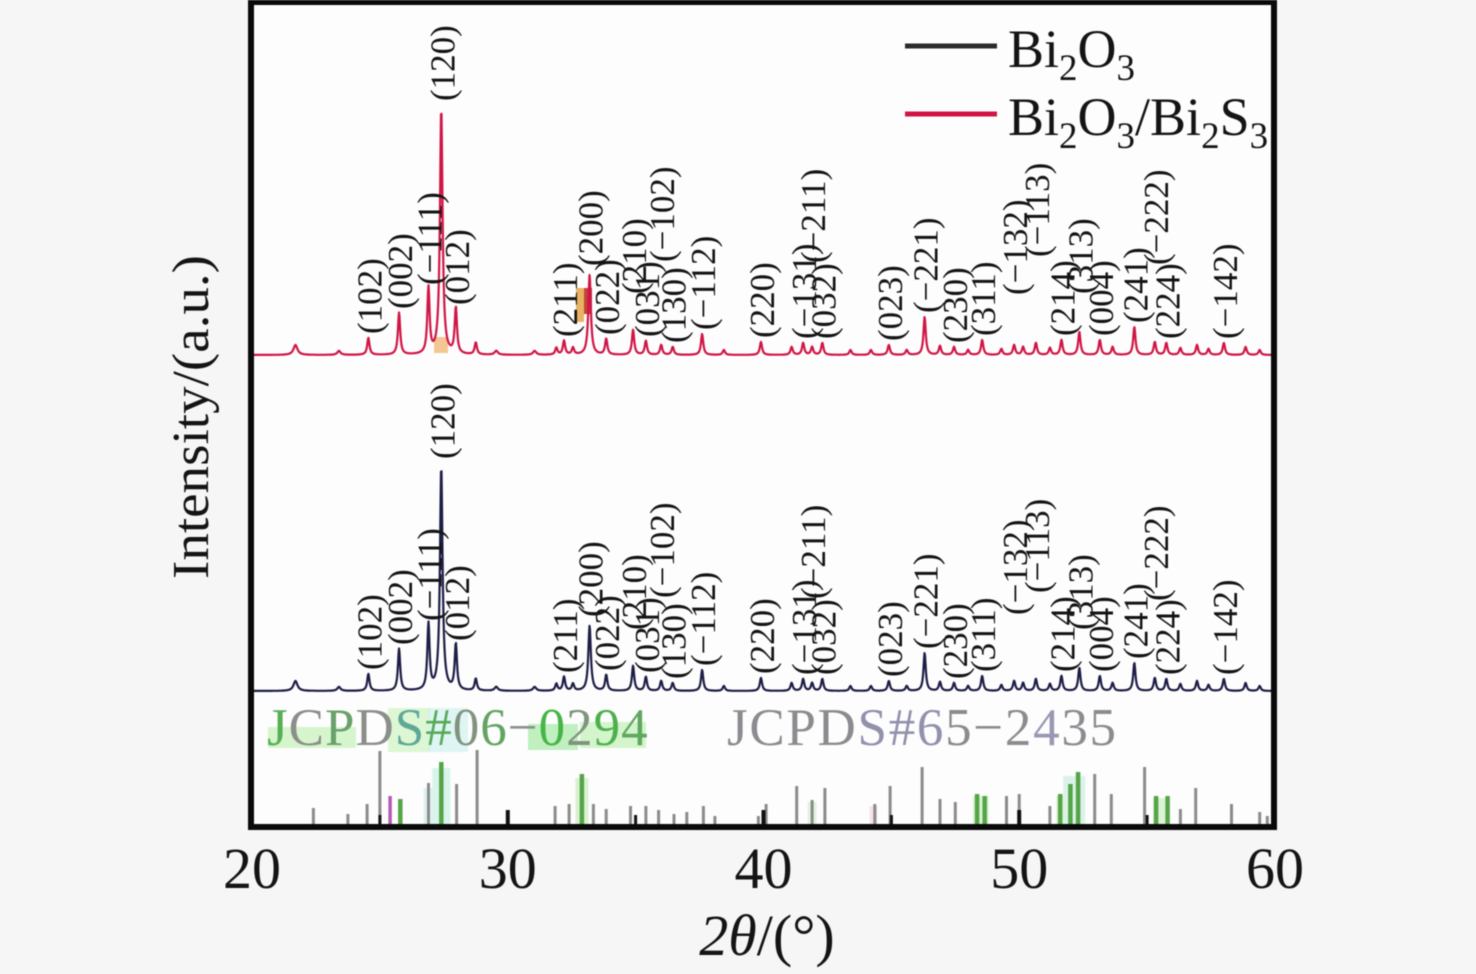  What do you see at coordinates (458, 728) in the screenshot?
I see `svg-text: JCPDS#06−0294` at bounding box center [458, 728].